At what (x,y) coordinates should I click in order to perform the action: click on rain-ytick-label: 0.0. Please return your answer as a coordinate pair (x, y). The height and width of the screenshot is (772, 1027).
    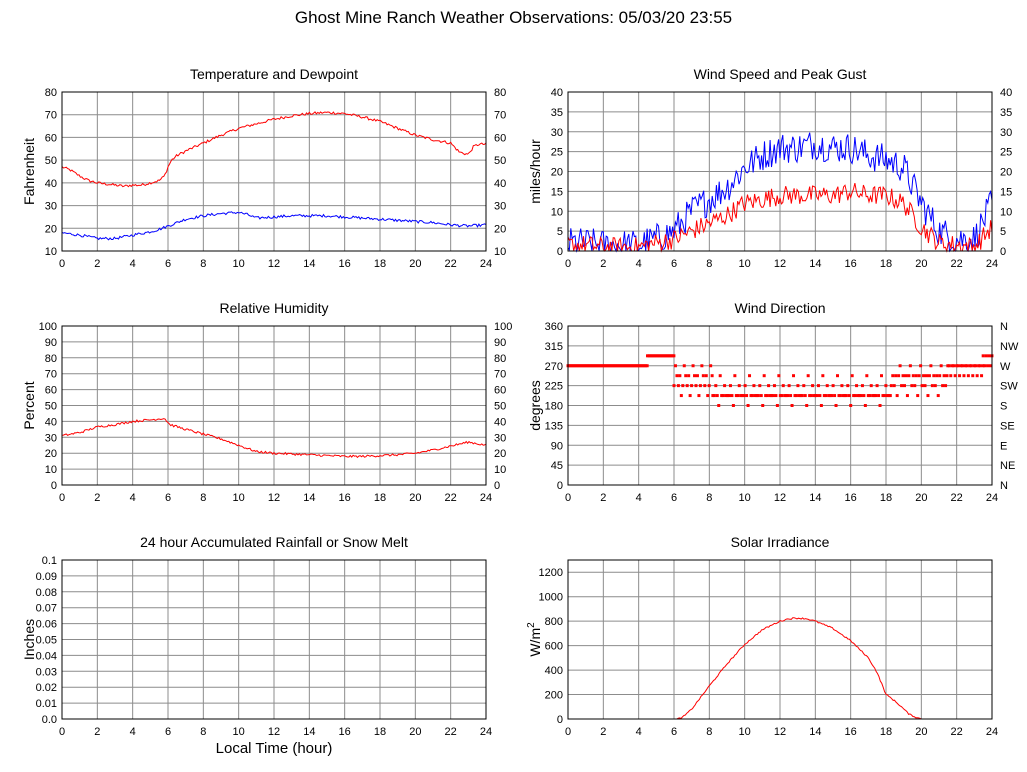
    Looking at the image, I should click on (49, 720).